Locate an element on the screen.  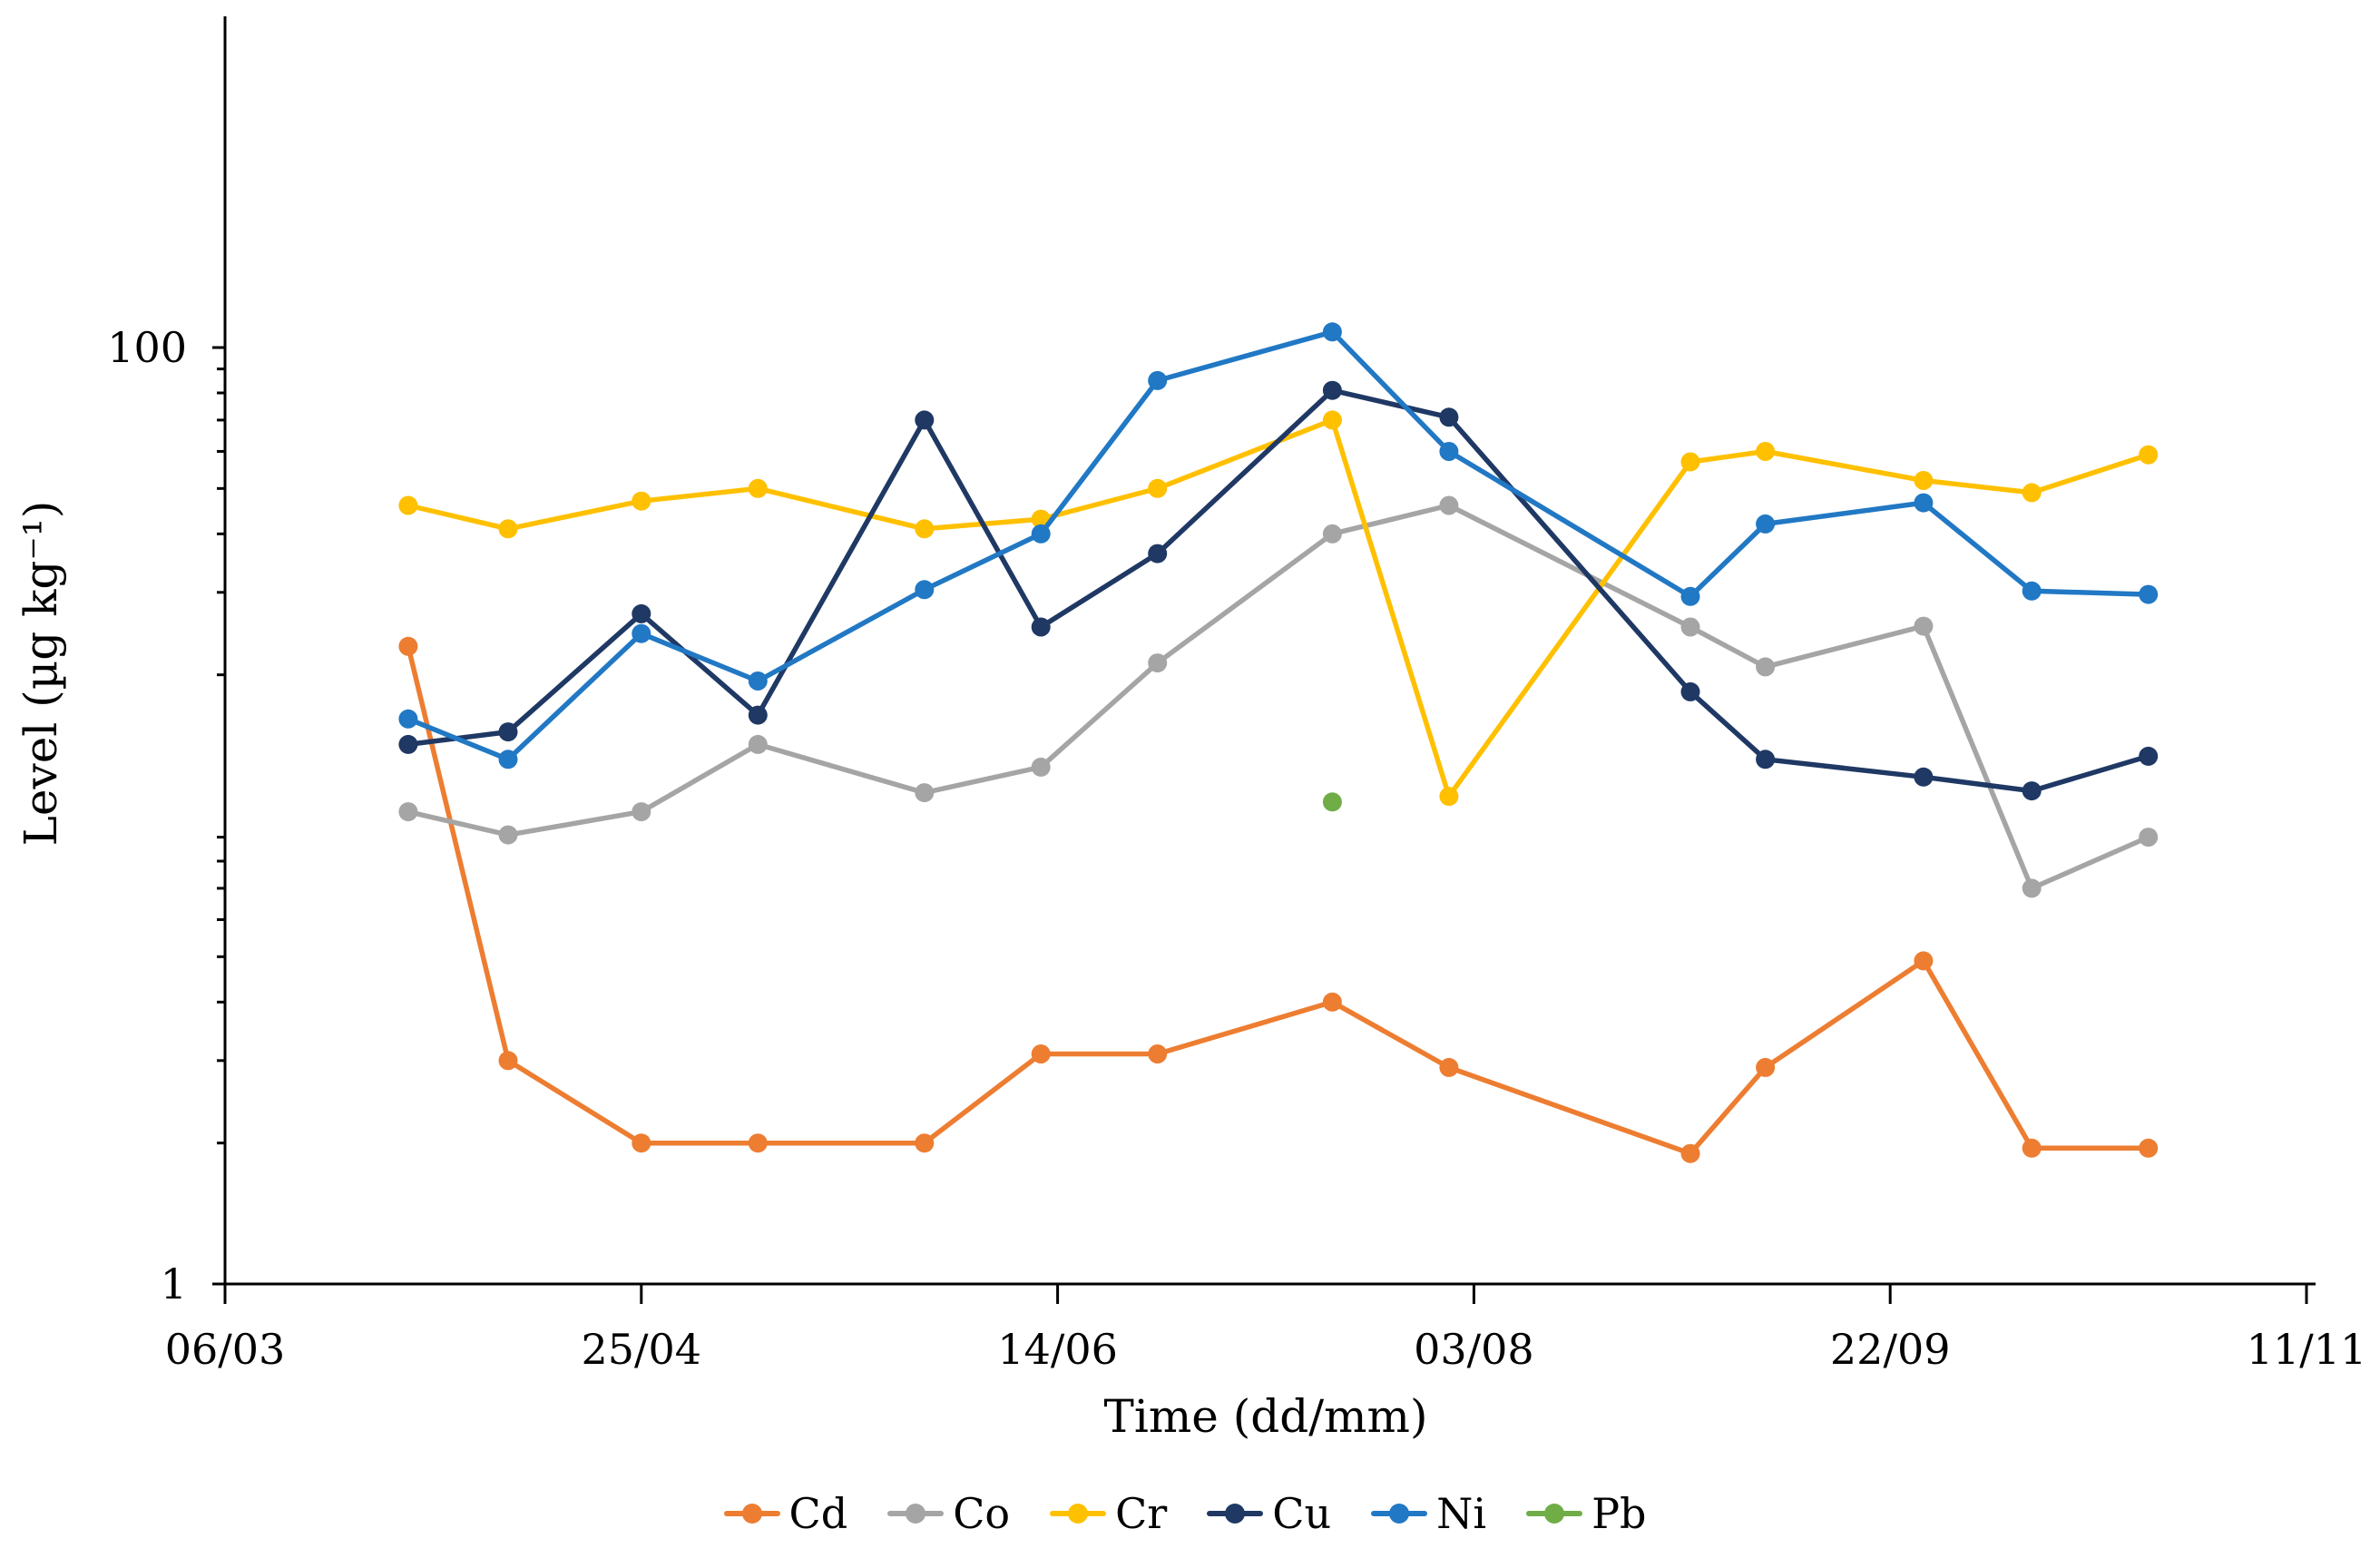
legend-item-co: Co is located at coordinates (948, 1513).